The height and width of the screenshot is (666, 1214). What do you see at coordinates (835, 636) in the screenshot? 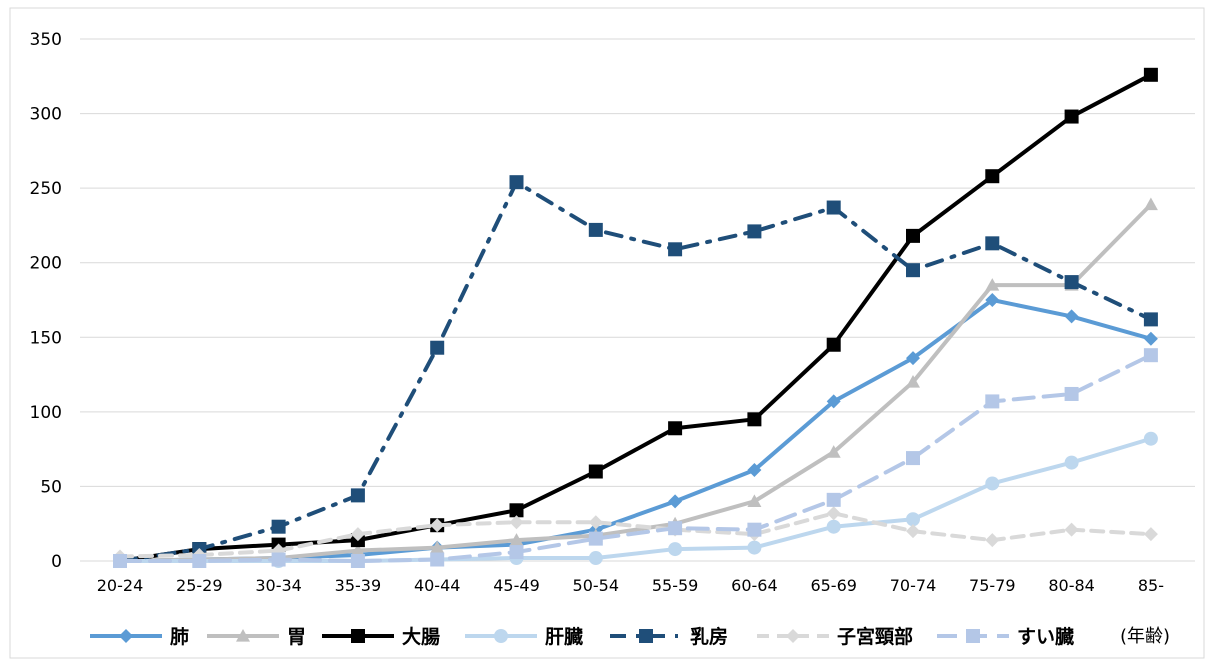
I see `legend-item-5: 子宮頸部` at bounding box center [835, 636].